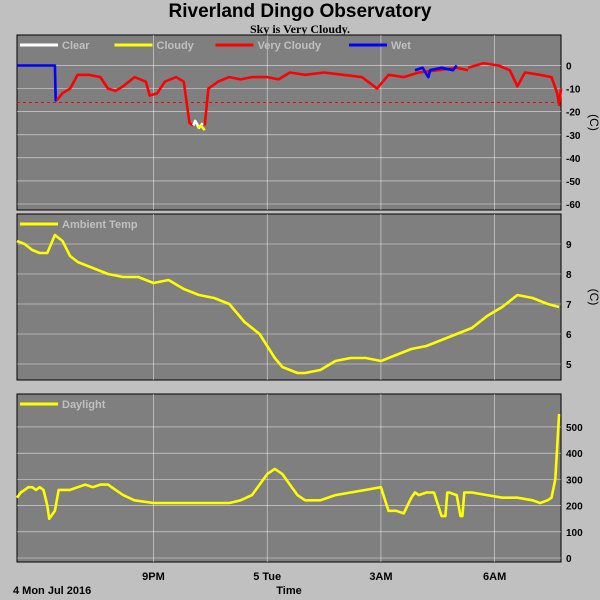  Describe the element at coordinates (290, 46) in the screenshot. I see `legend-label: Very Cloudy` at that location.